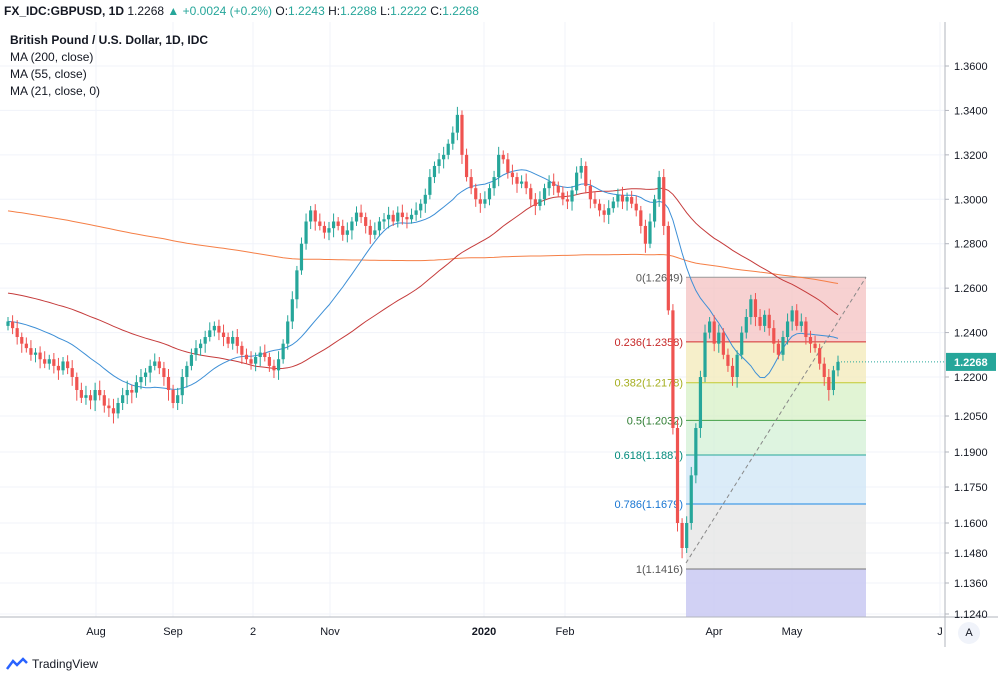  What do you see at coordinates (971, 453) in the screenshot?
I see `y-tick-label: 1.1900` at bounding box center [971, 453].